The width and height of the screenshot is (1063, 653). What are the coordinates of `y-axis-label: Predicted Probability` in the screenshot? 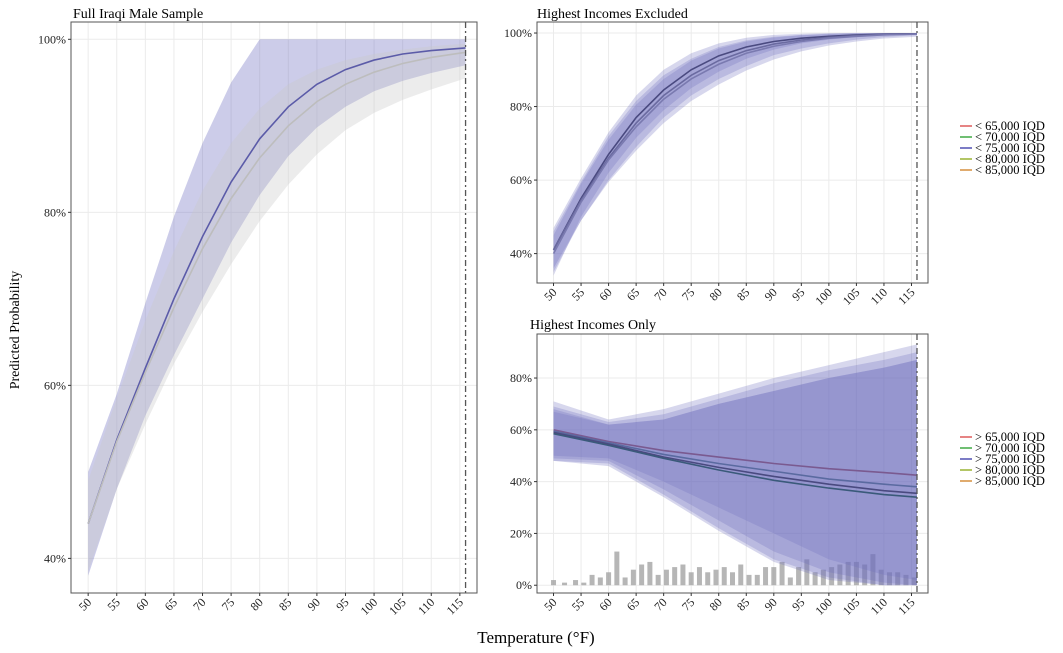 It's located at (15, 330).